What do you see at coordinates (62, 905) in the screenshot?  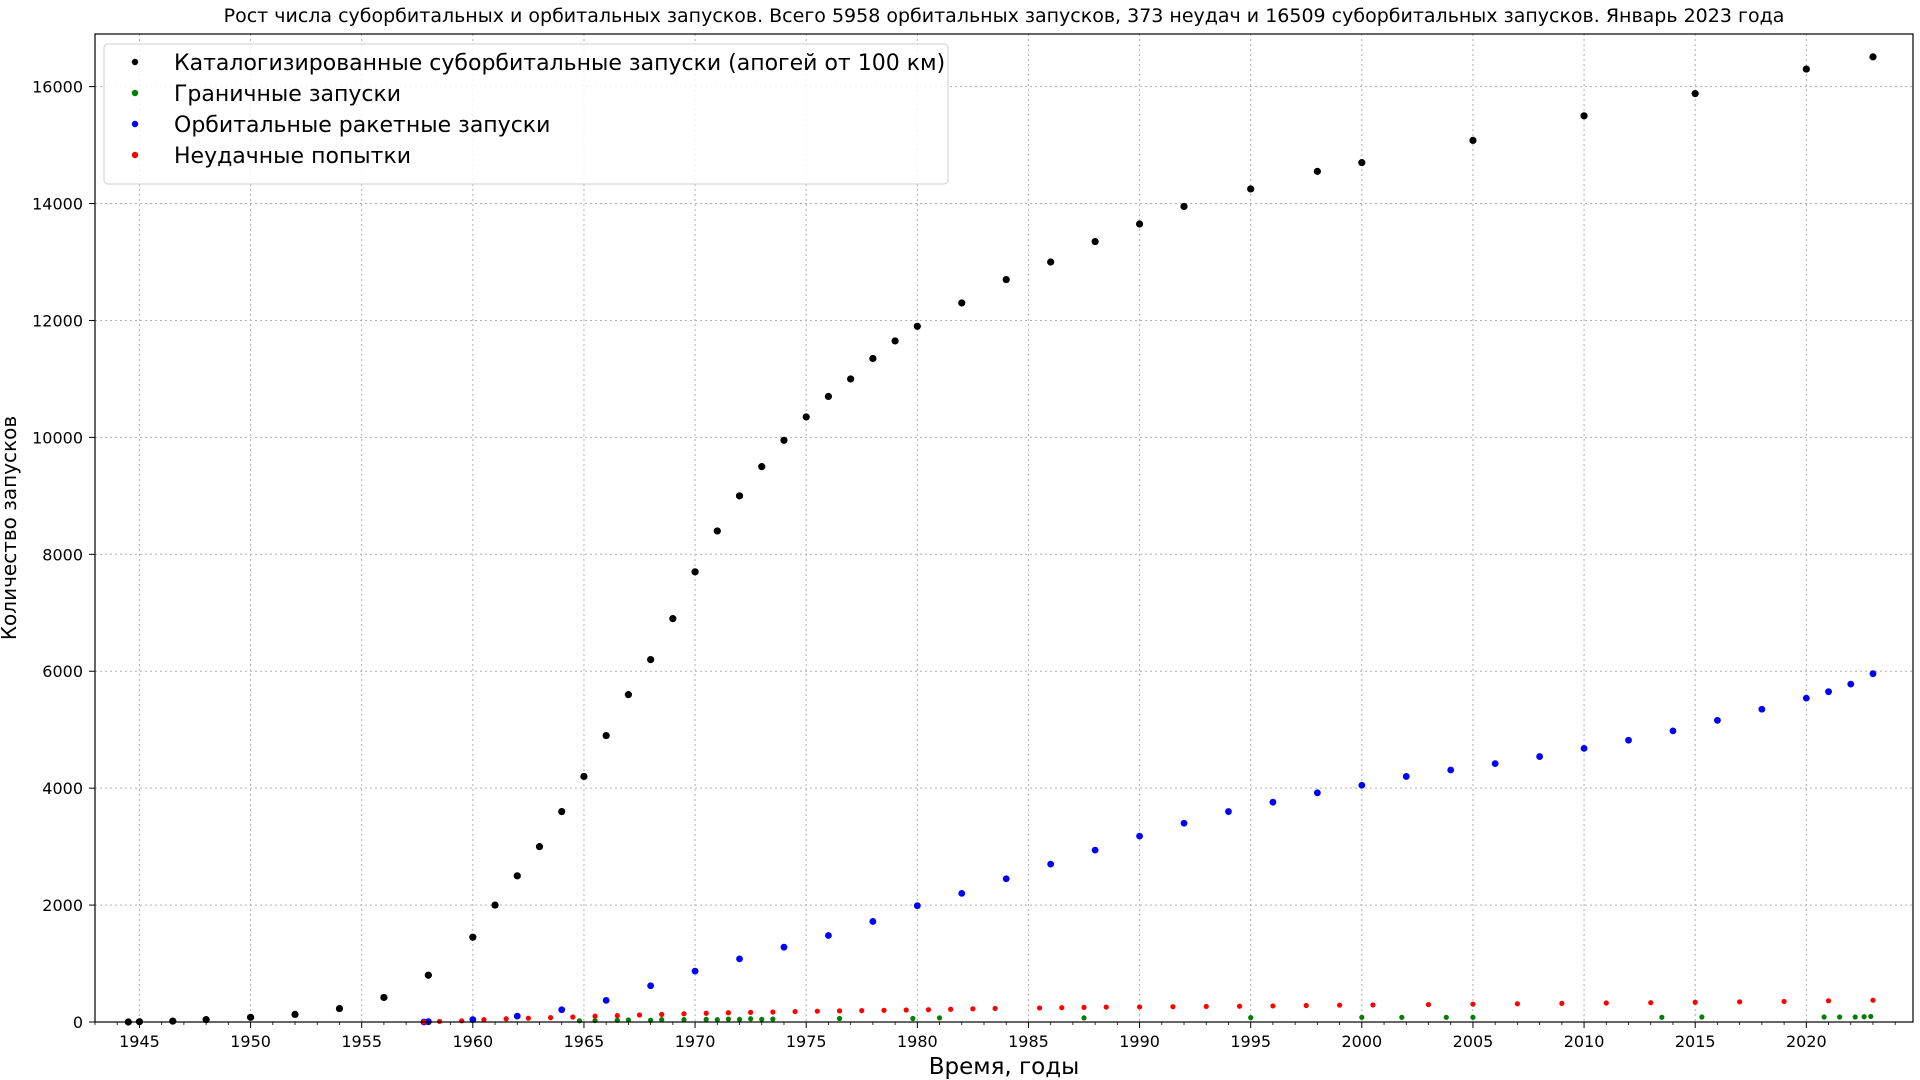 I see `y-tick-label: 2000` at bounding box center [62, 905].